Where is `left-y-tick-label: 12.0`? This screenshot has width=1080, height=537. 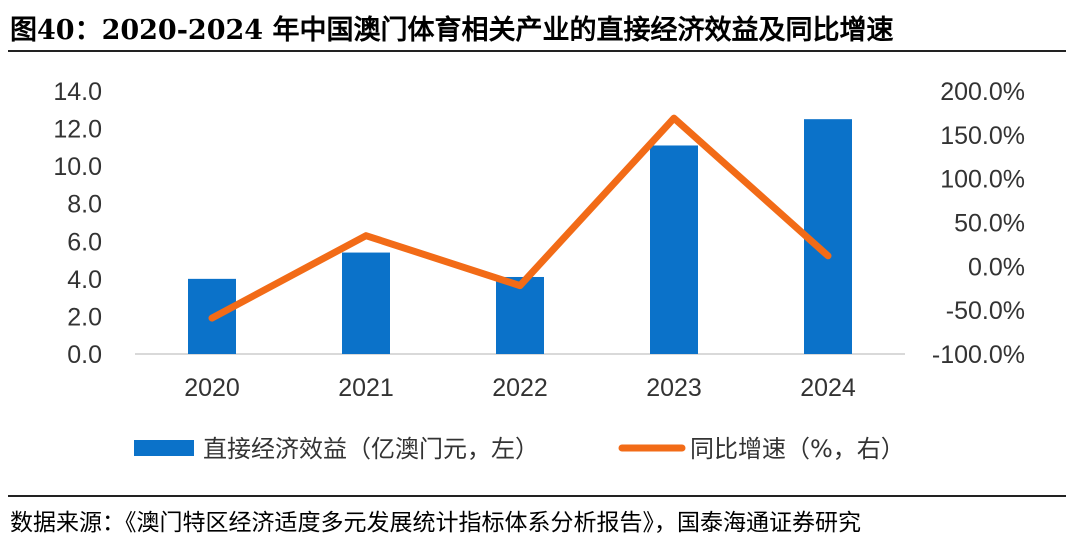 left-y-tick-label: 12.0 is located at coordinates (77, 130).